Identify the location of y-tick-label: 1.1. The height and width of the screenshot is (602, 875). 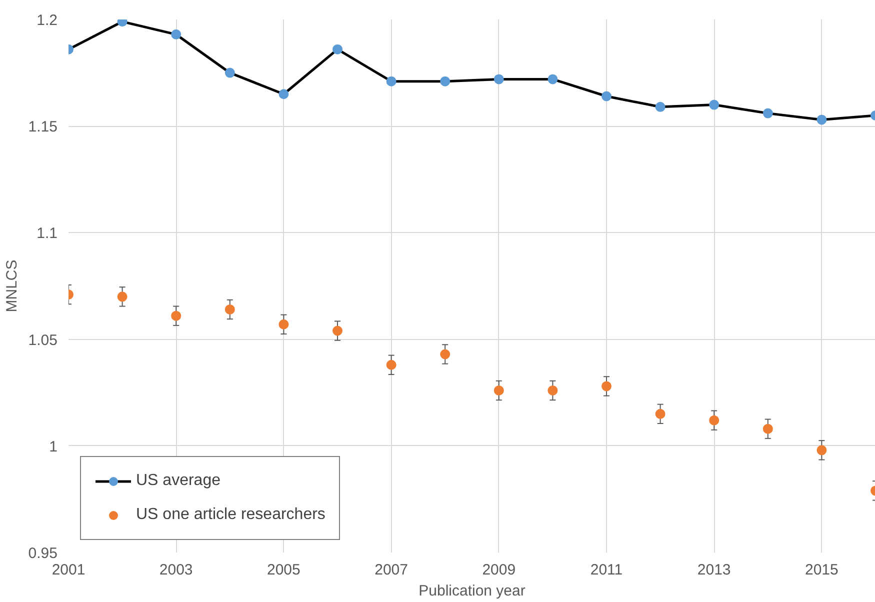
(47, 233).